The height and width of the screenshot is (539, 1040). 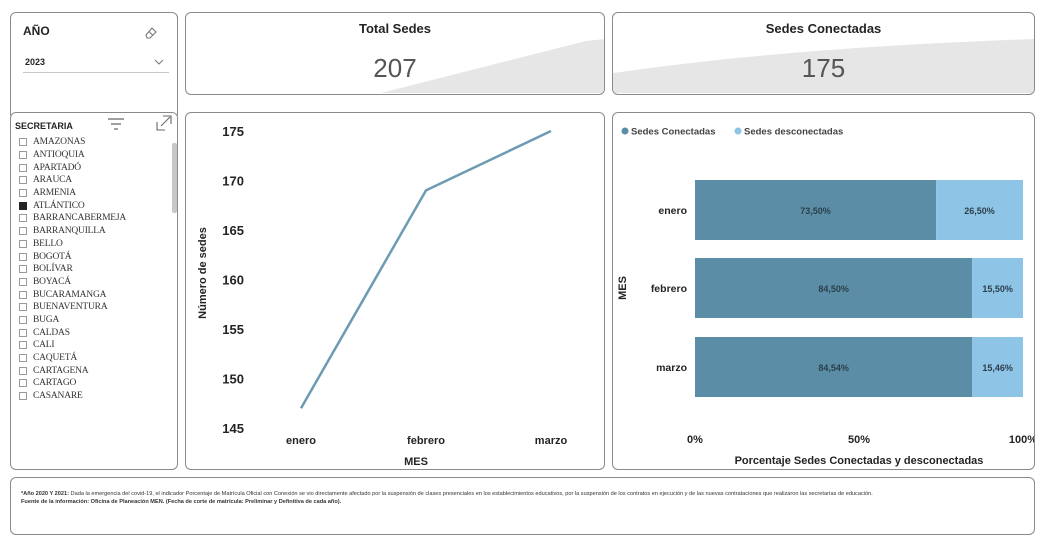 What do you see at coordinates (551, 441) in the screenshot?
I see `x-tick-label: marzo` at bounding box center [551, 441].